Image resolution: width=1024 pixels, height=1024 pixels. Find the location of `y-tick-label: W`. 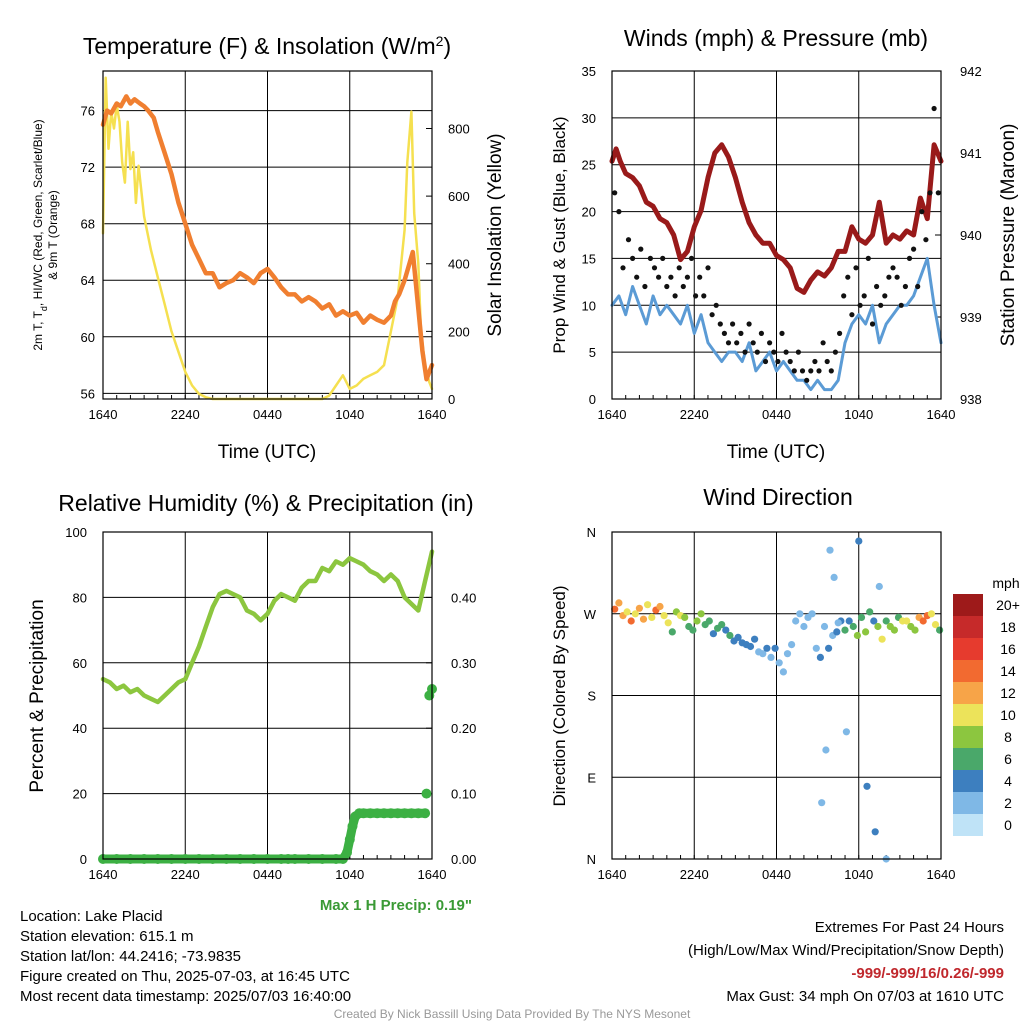

y-tick-label: W is located at coordinates (590, 614).